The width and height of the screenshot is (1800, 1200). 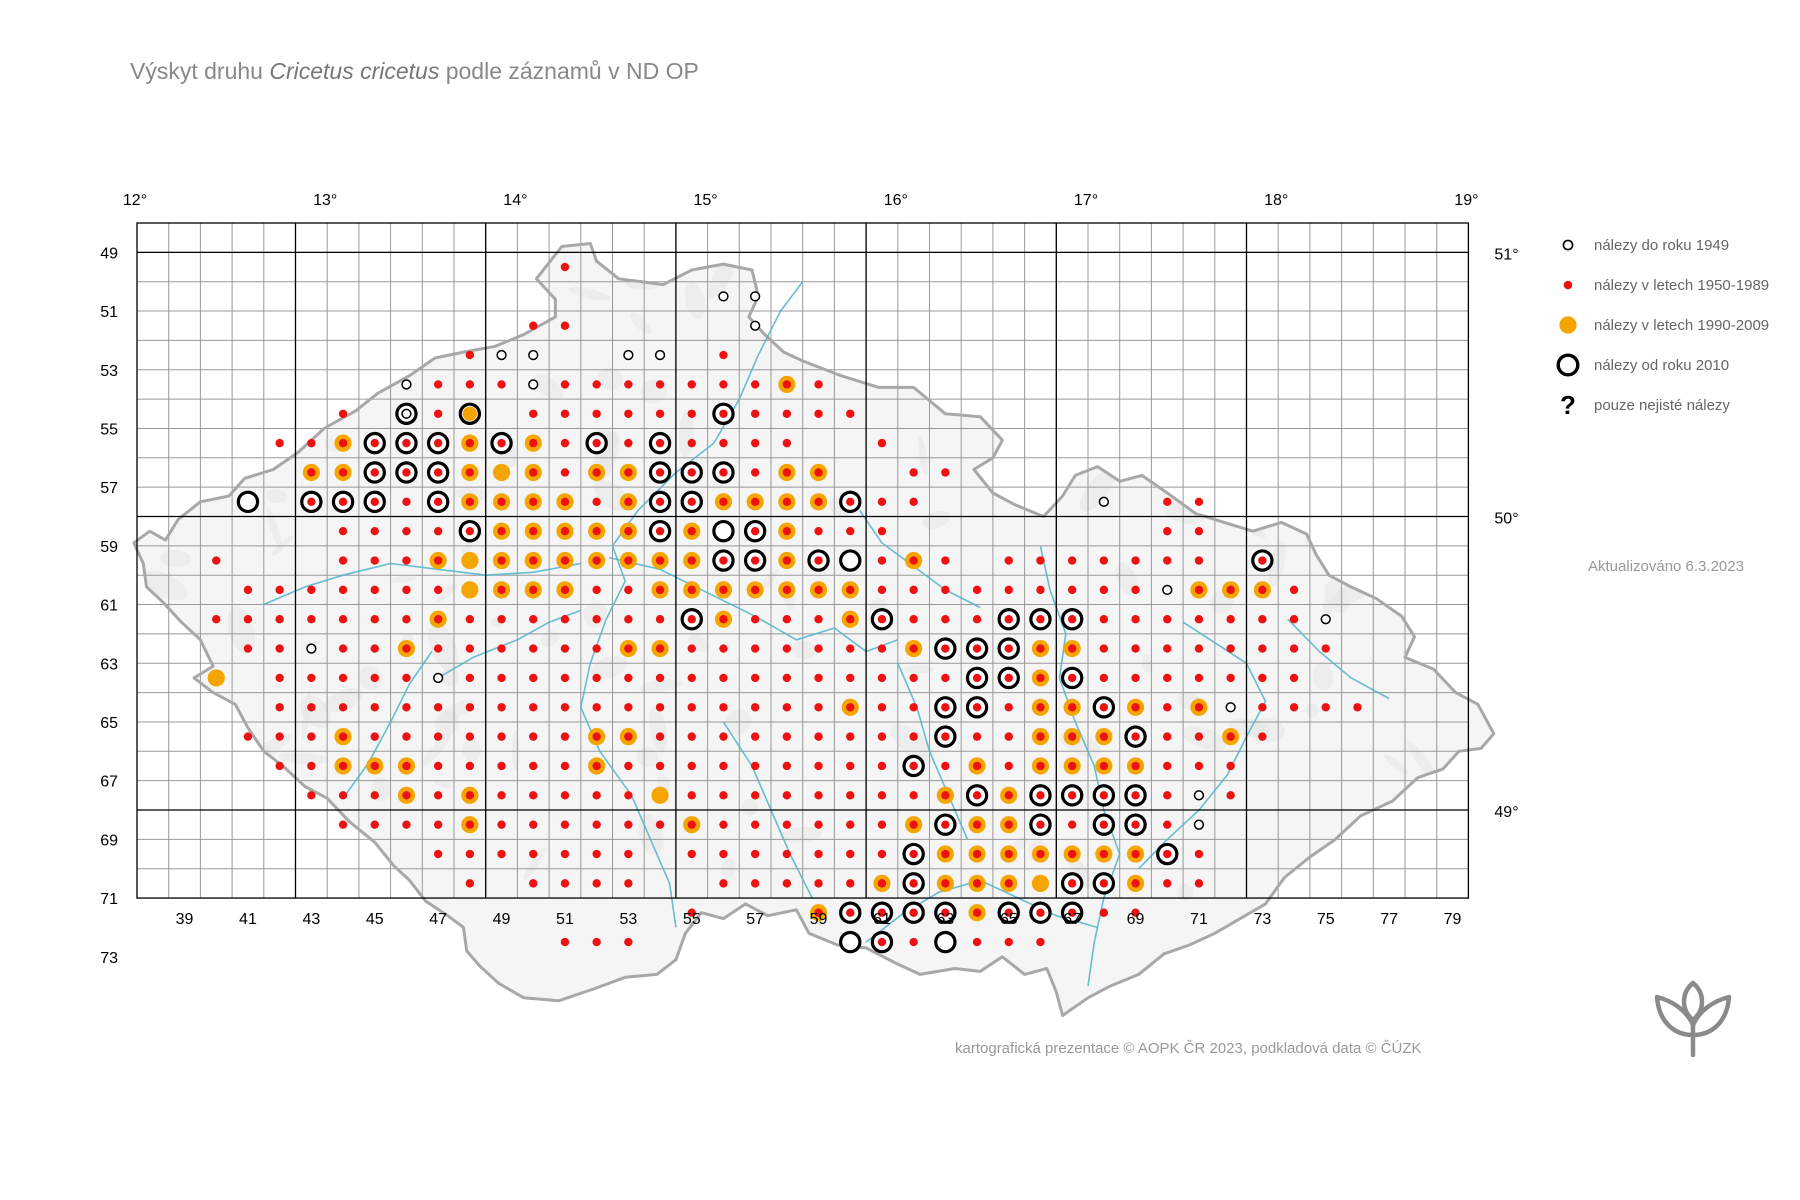 I want to click on row-label: 73, so click(x=109, y=958).